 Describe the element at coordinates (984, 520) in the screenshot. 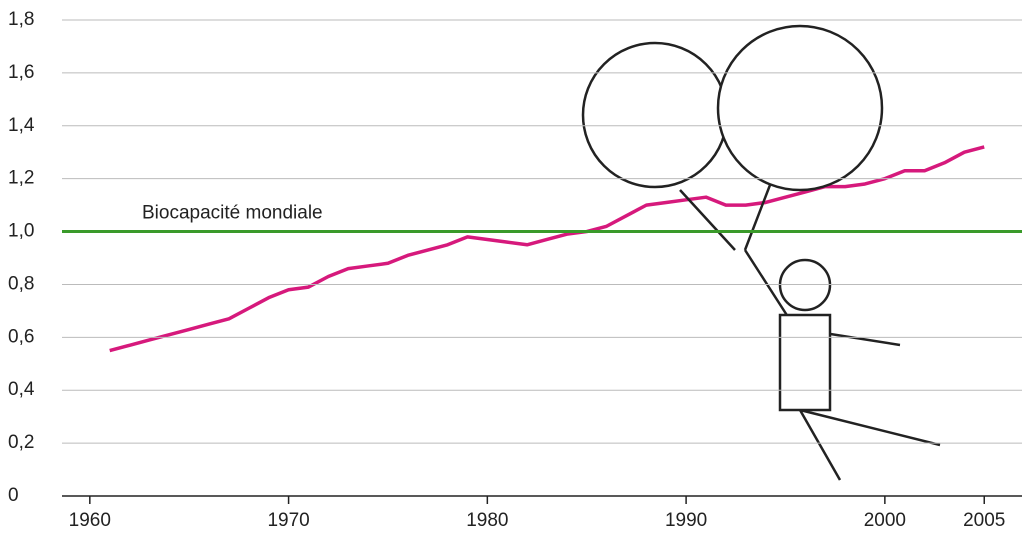

I see `x-tick-label: 2005` at that location.